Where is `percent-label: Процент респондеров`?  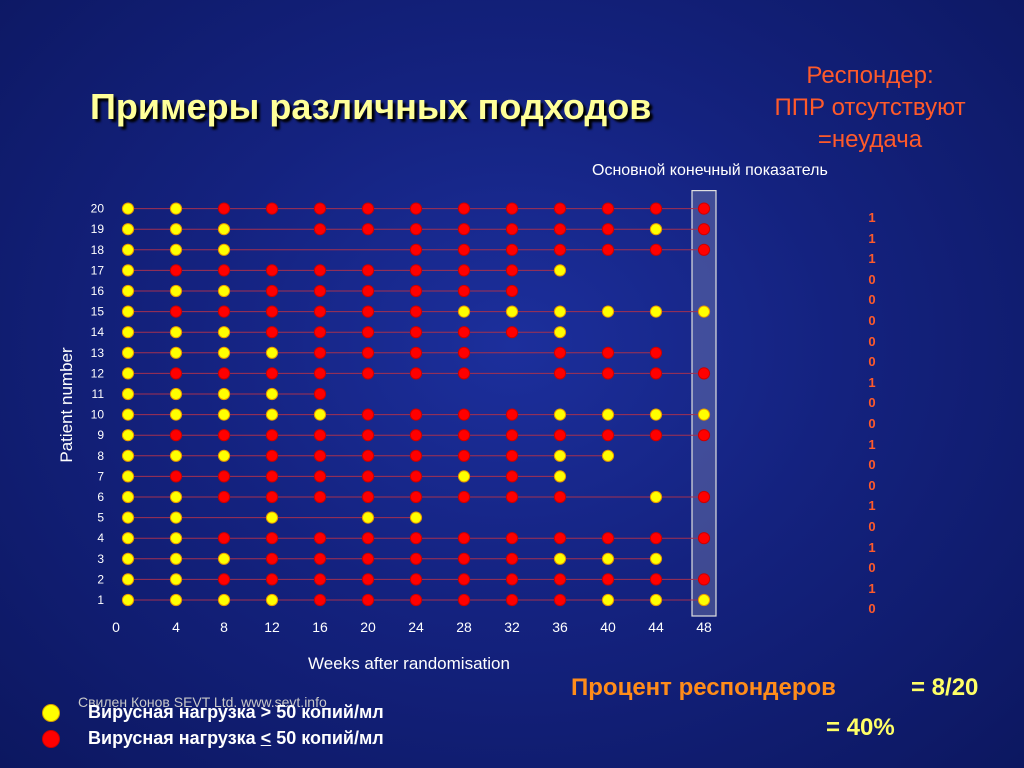
percent-label: Процент респондеров is located at coordinates (703, 687).